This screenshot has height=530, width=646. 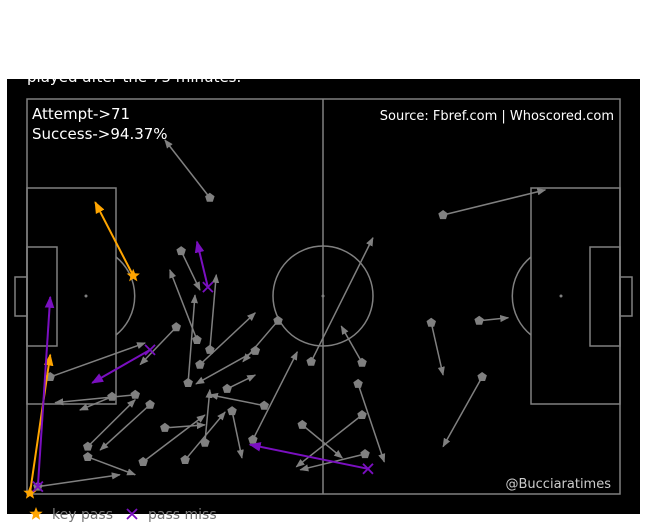 I want to click on annotation: Success->94.37%, so click(x=100, y=134).